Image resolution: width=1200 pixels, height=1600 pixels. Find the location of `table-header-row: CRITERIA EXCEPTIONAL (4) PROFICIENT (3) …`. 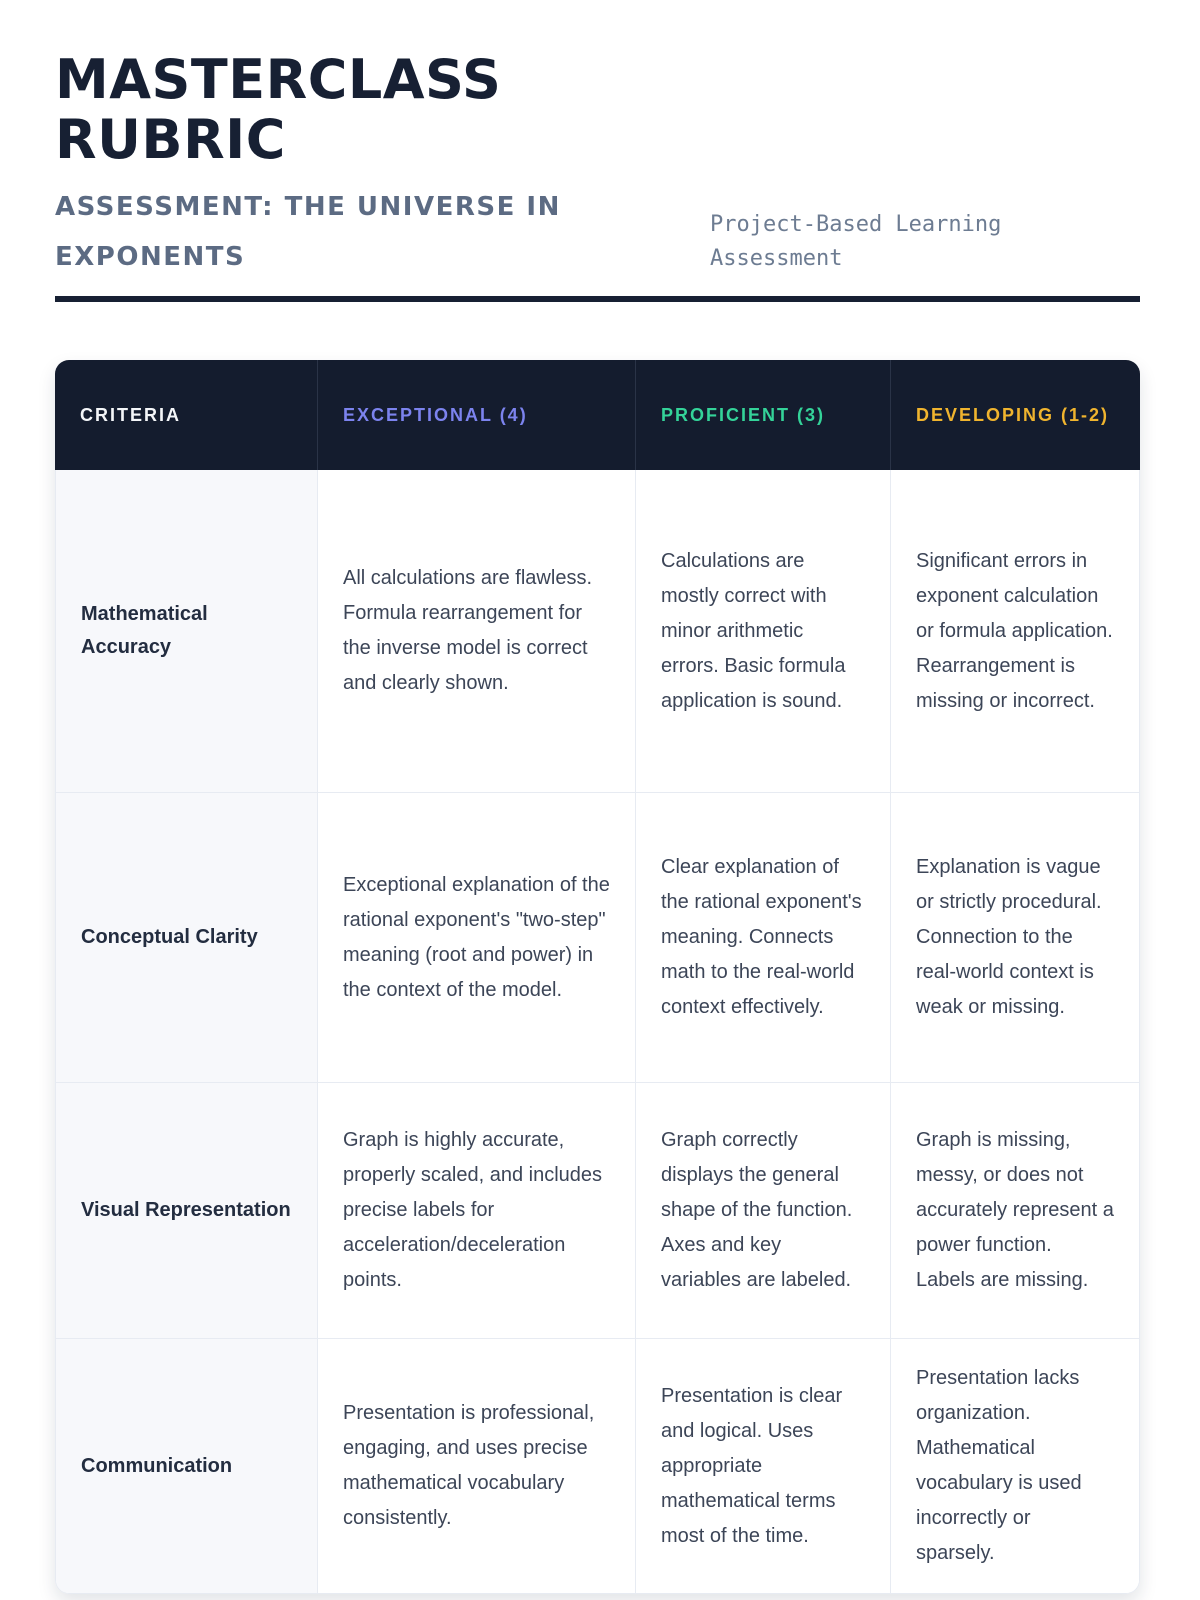

table-header-row: CRITERIA EXCEPTIONAL (4) PROFICIENT (3) … is located at coordinates (597, 415).